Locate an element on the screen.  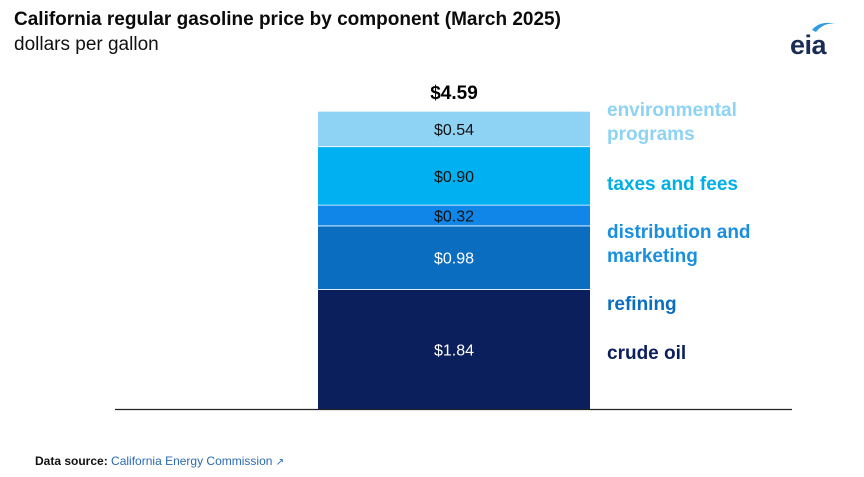
chart-subtitle: dollars per gallon is located at coordinates (86, 44).